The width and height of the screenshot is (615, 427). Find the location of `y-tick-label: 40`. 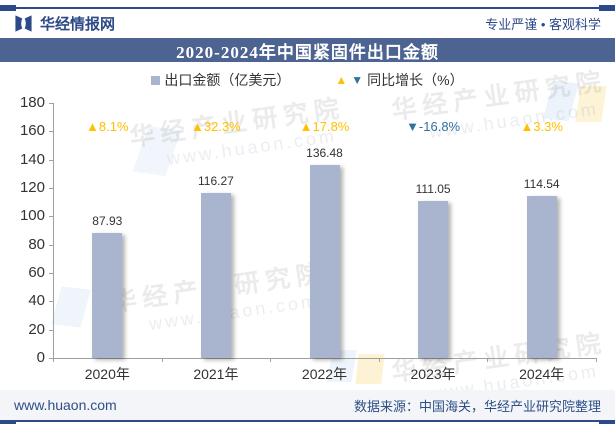

y-tick-label: 40 is located at coordinates (36, 301).